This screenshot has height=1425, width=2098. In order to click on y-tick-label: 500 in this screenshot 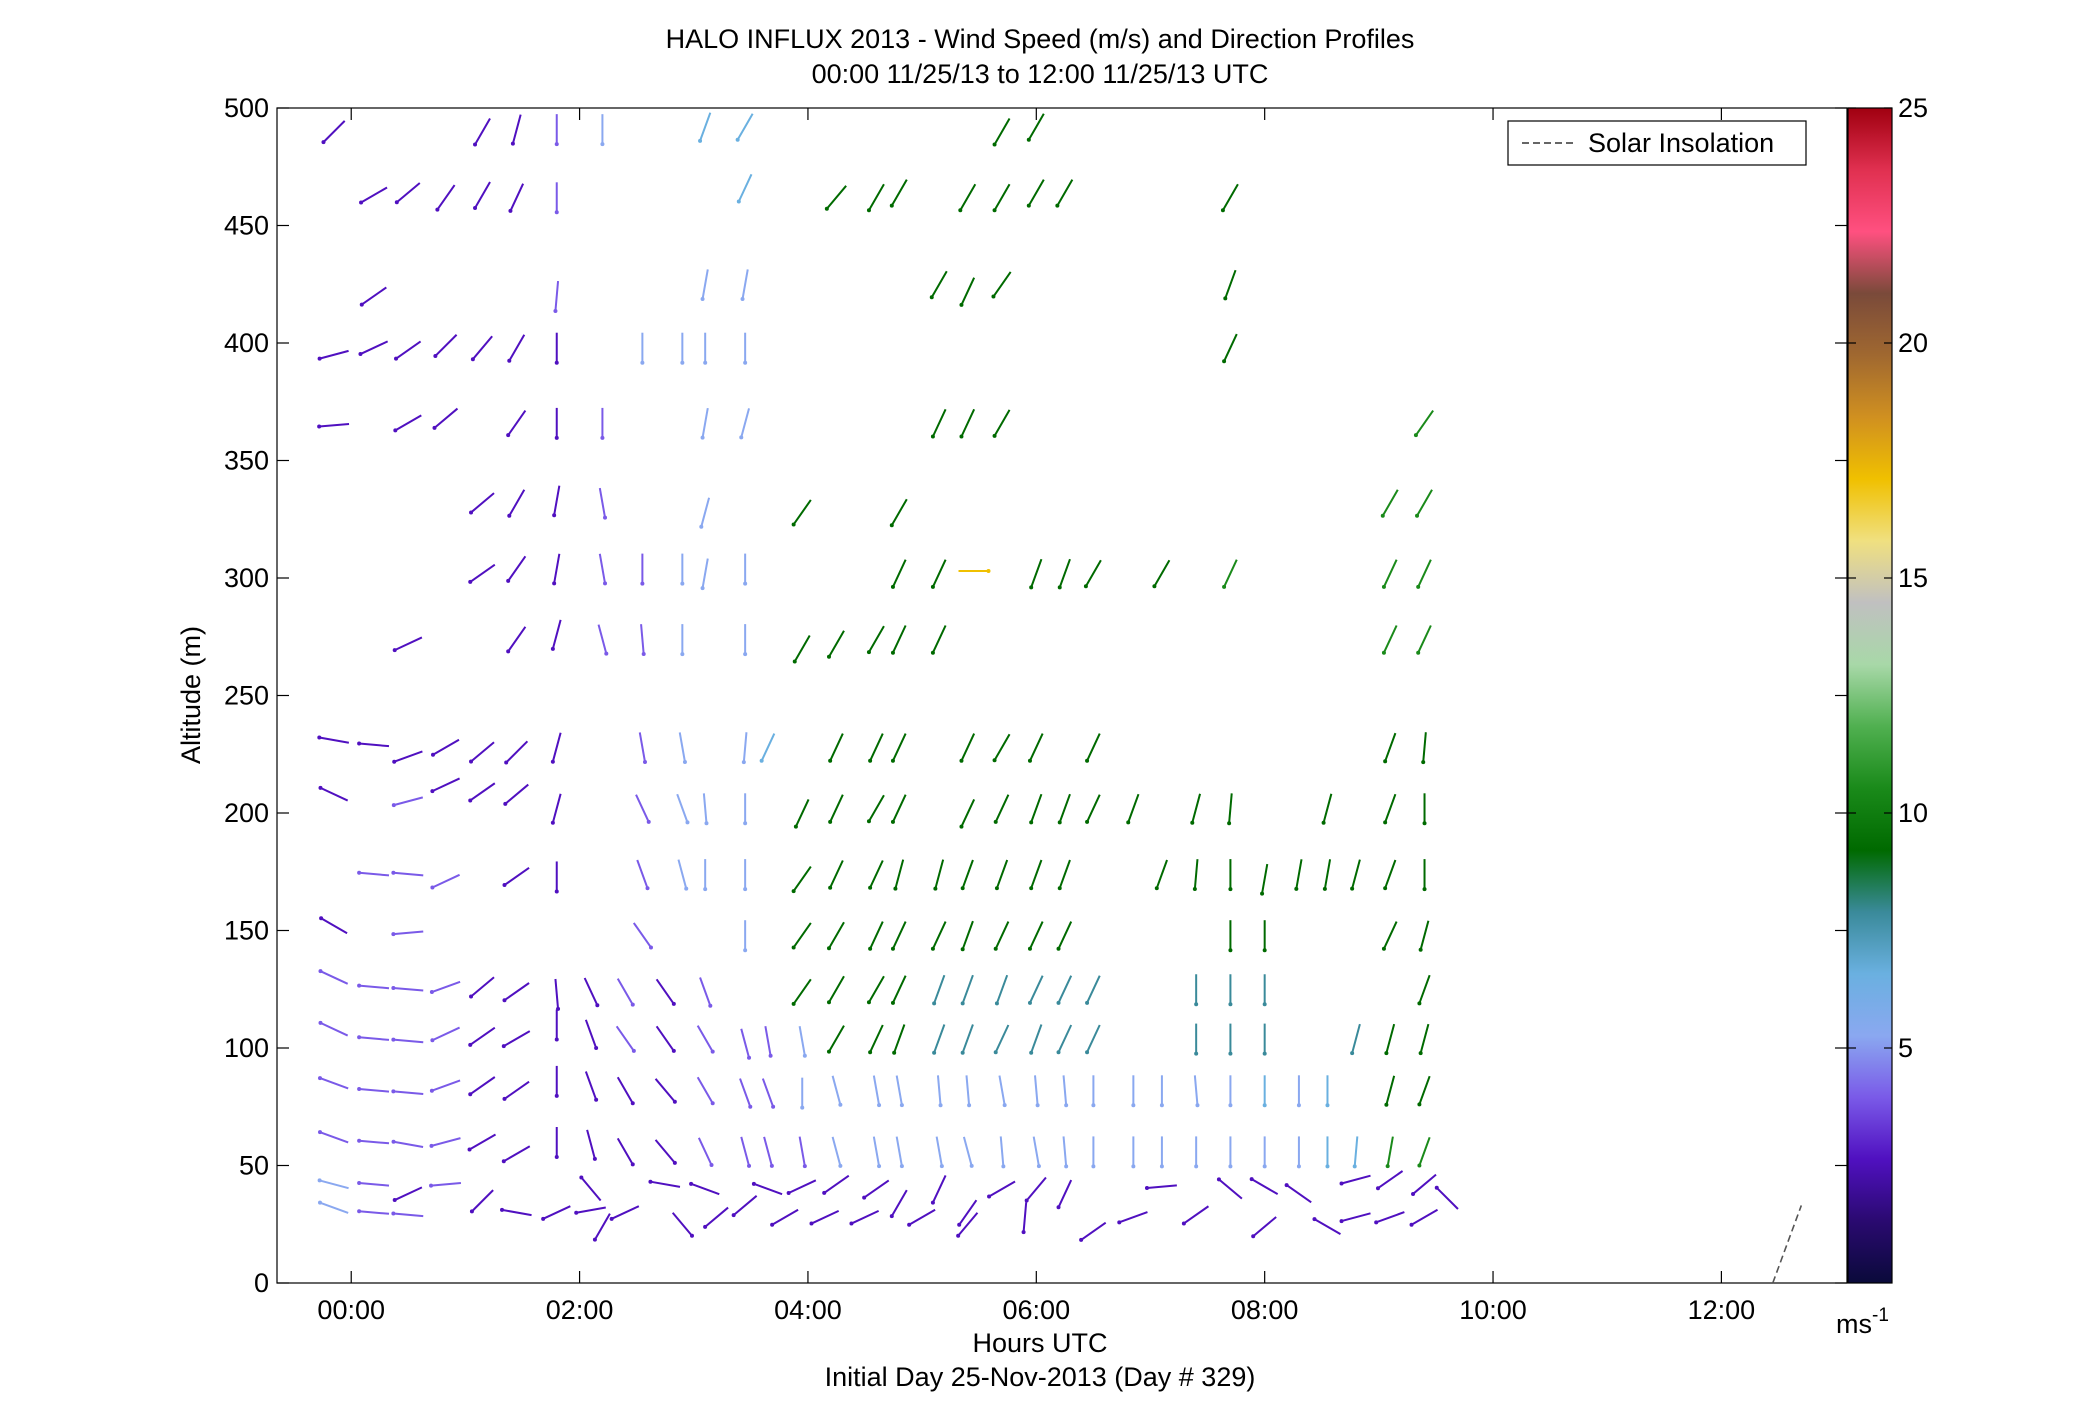, I will do `click(246, 108)`.